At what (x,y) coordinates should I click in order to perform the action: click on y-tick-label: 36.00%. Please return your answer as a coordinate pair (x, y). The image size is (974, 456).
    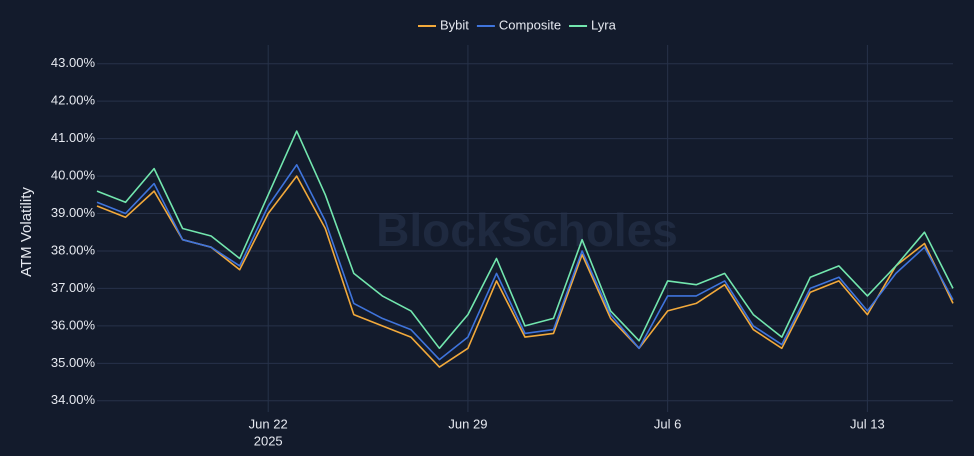
    Looking at the image, I should click on (73, 324).